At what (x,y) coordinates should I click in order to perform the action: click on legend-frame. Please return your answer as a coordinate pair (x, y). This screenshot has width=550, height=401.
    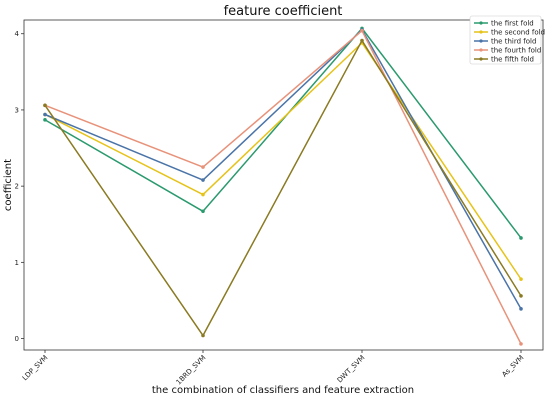
    Looking at the image, I should click on (505, 40).